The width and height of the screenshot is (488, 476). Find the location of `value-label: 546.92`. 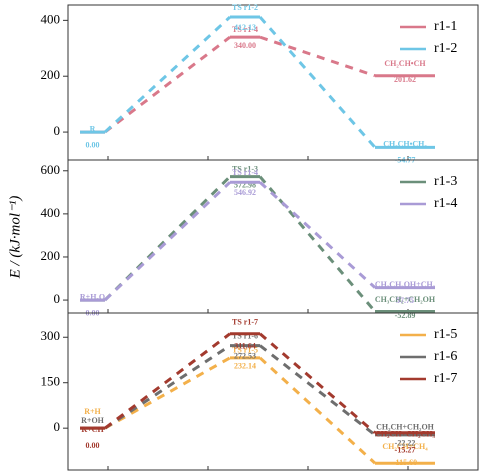

value-label: 546.92 is located at coordinates (245, 192).